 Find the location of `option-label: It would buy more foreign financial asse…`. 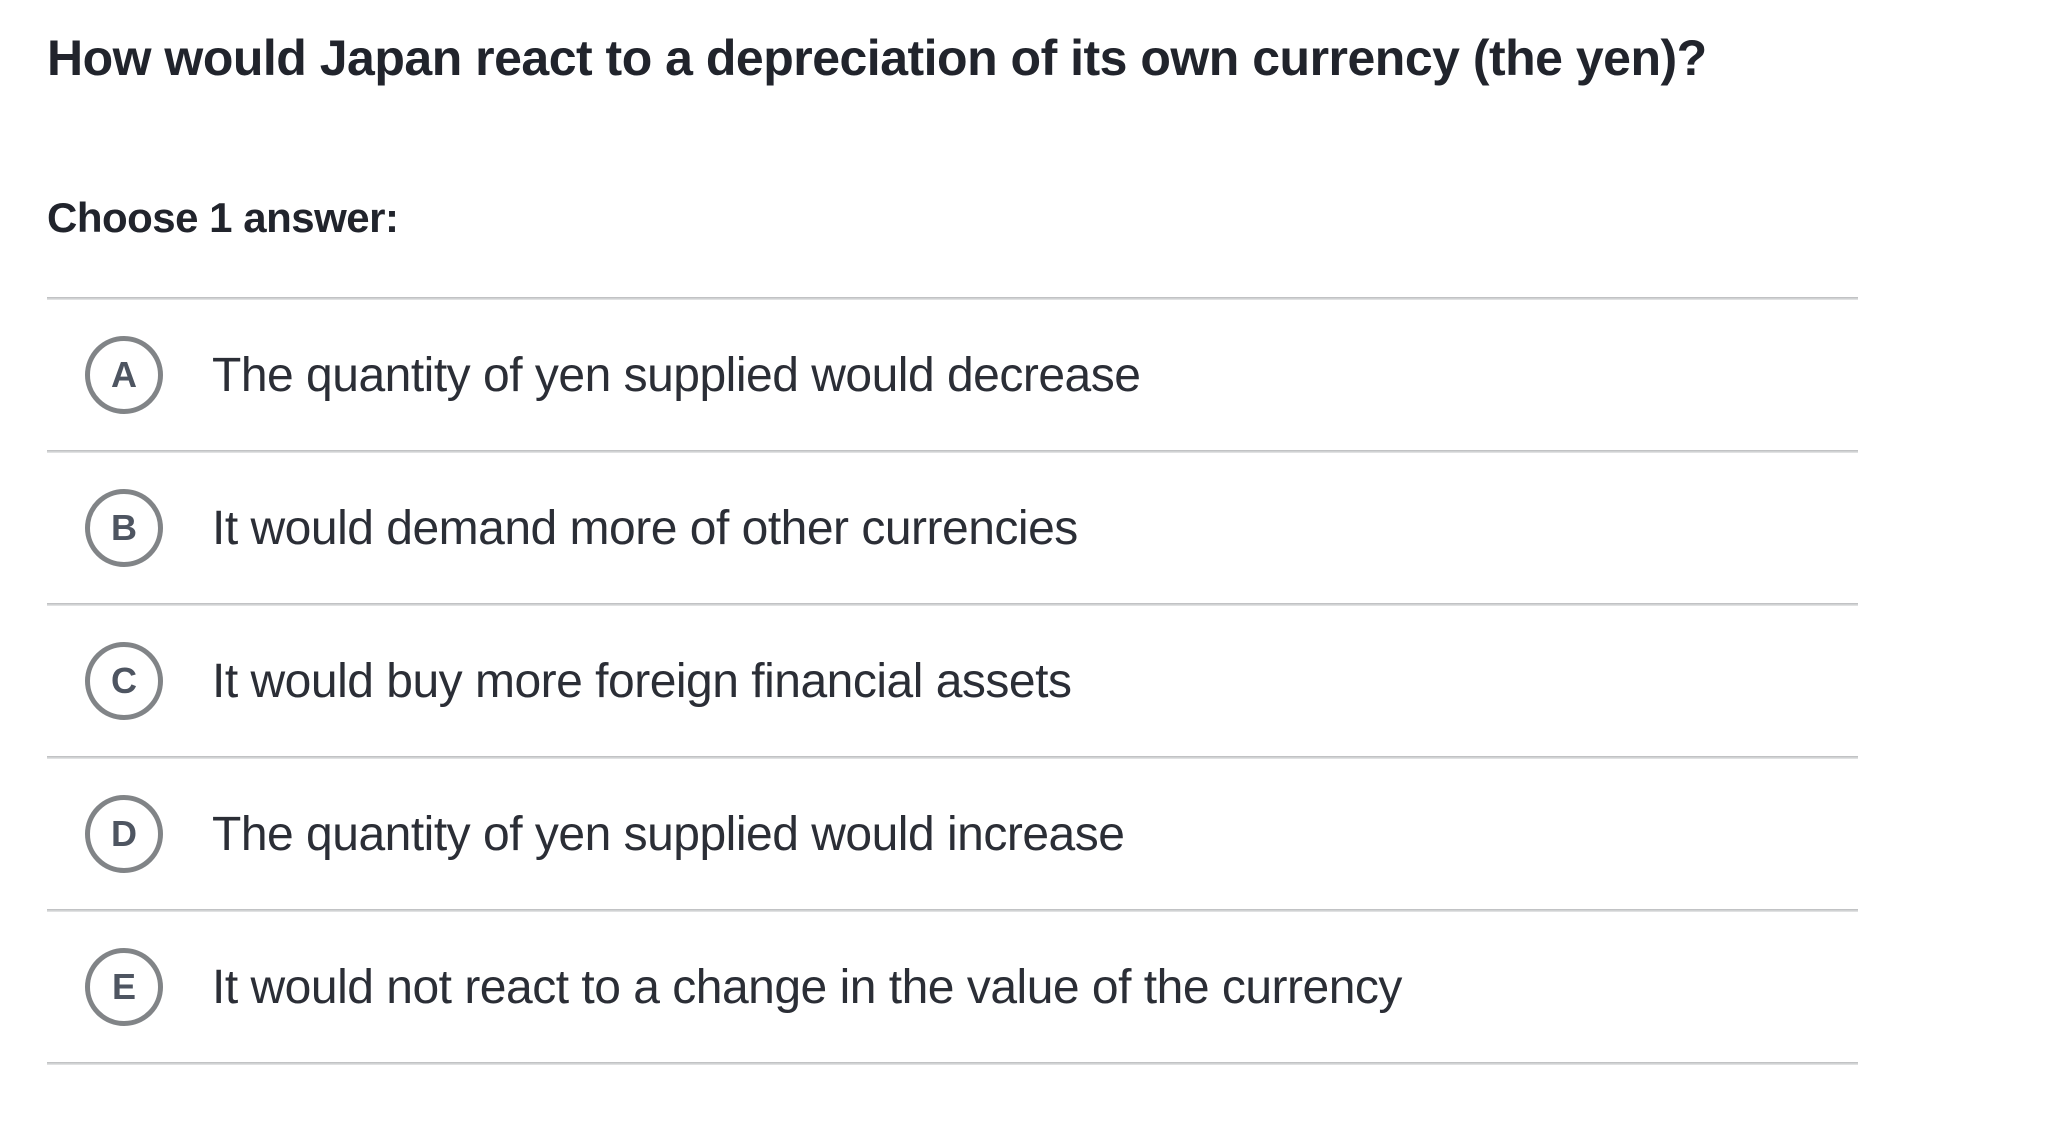

option-label: It would buy more foreign financial asse… is located at coordinates (642, 681).